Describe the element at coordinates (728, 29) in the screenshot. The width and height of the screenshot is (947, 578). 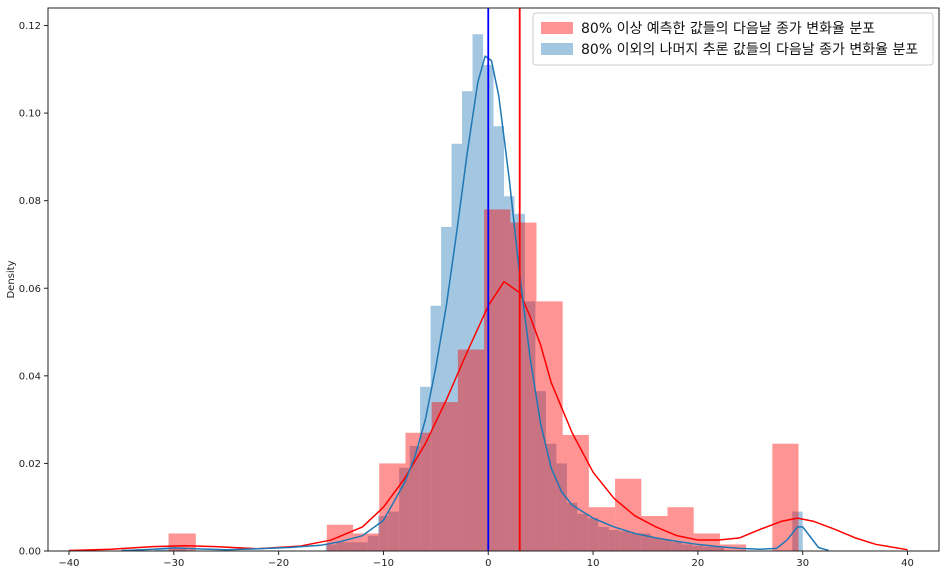
I see `legend-label: 80% 이상 예측한 값들의 다음날 종가 변화율 분포` at that location.